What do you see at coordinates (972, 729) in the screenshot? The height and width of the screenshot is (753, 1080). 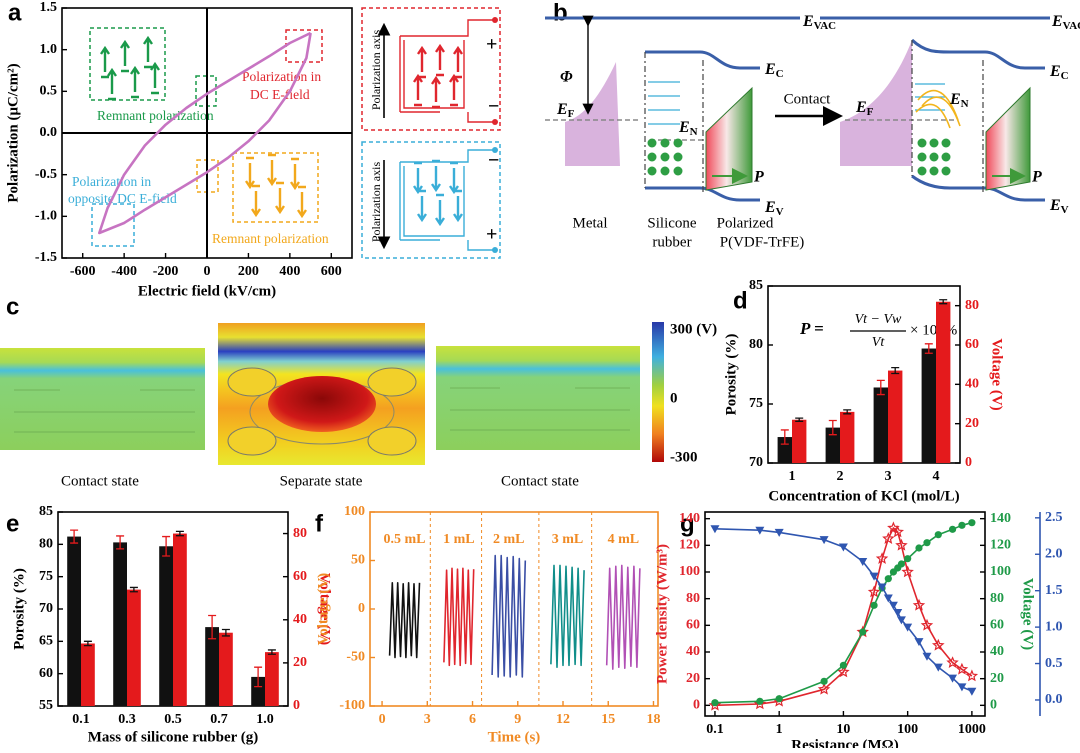 I see `x-tick-label: 1000` at bounding box center [972, 729].